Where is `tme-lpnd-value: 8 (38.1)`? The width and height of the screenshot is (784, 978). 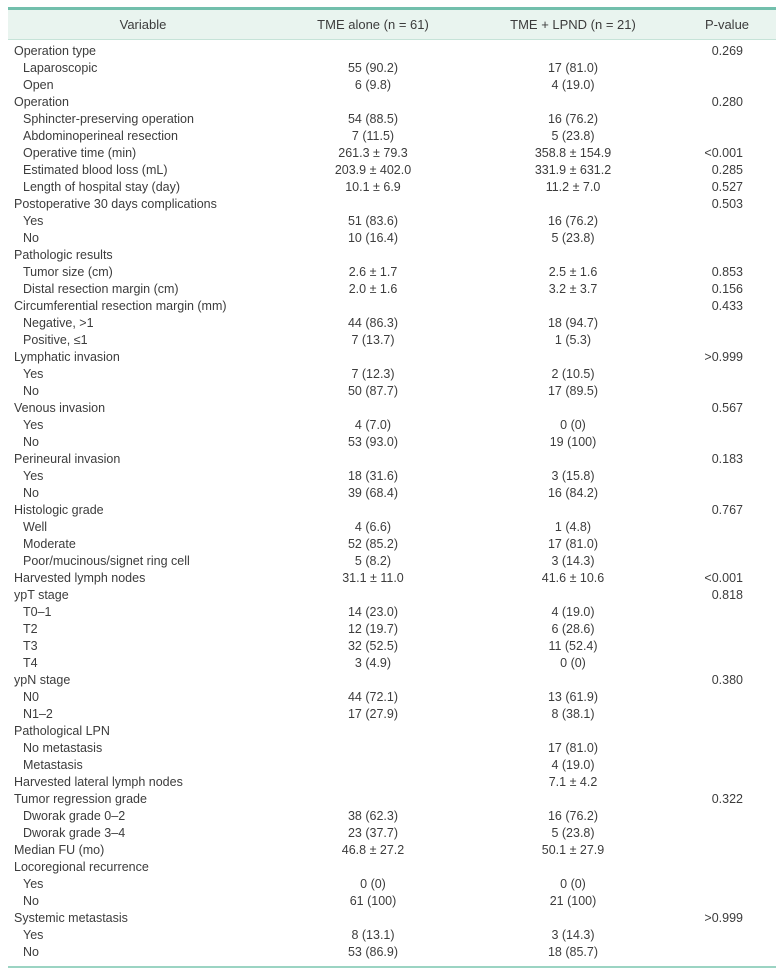
tme-lpnd-value: 8 (38.1) is located at coordinates (573, 714).